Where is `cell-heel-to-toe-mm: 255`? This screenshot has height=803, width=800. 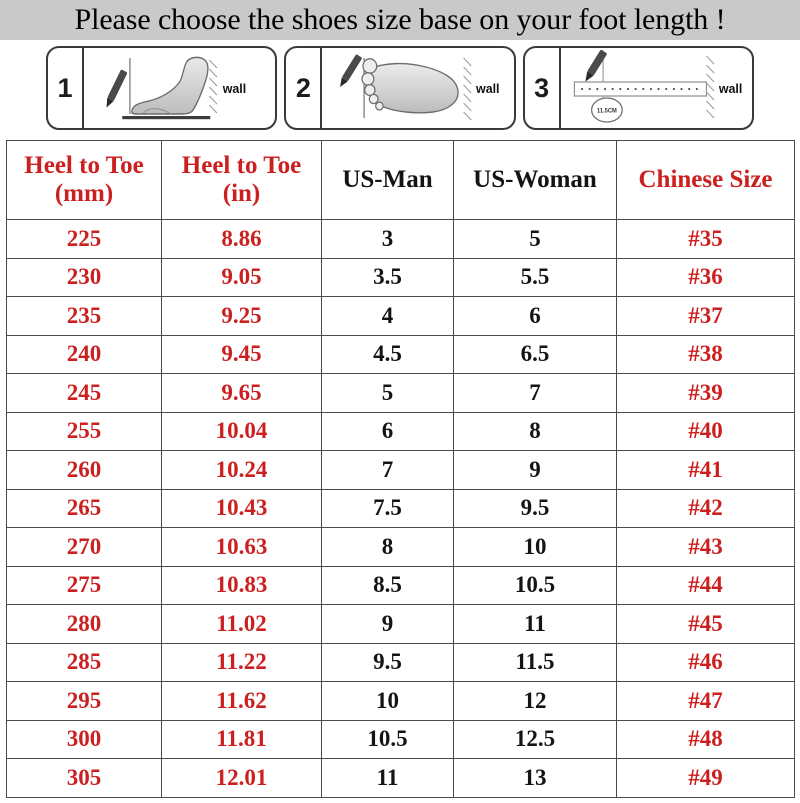 cell-heel-to-toe-mm: 255 is located at coordinates (84, 431).